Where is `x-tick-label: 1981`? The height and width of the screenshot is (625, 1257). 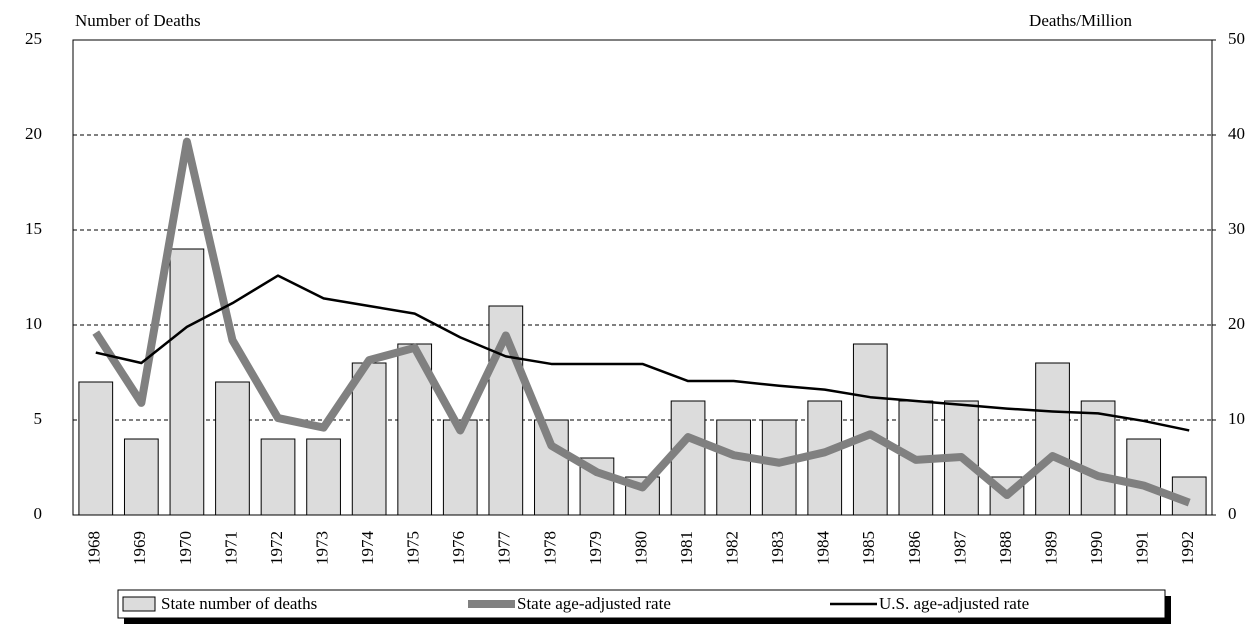 x-tick-label: 1981 is located at coordinates (686, 548).